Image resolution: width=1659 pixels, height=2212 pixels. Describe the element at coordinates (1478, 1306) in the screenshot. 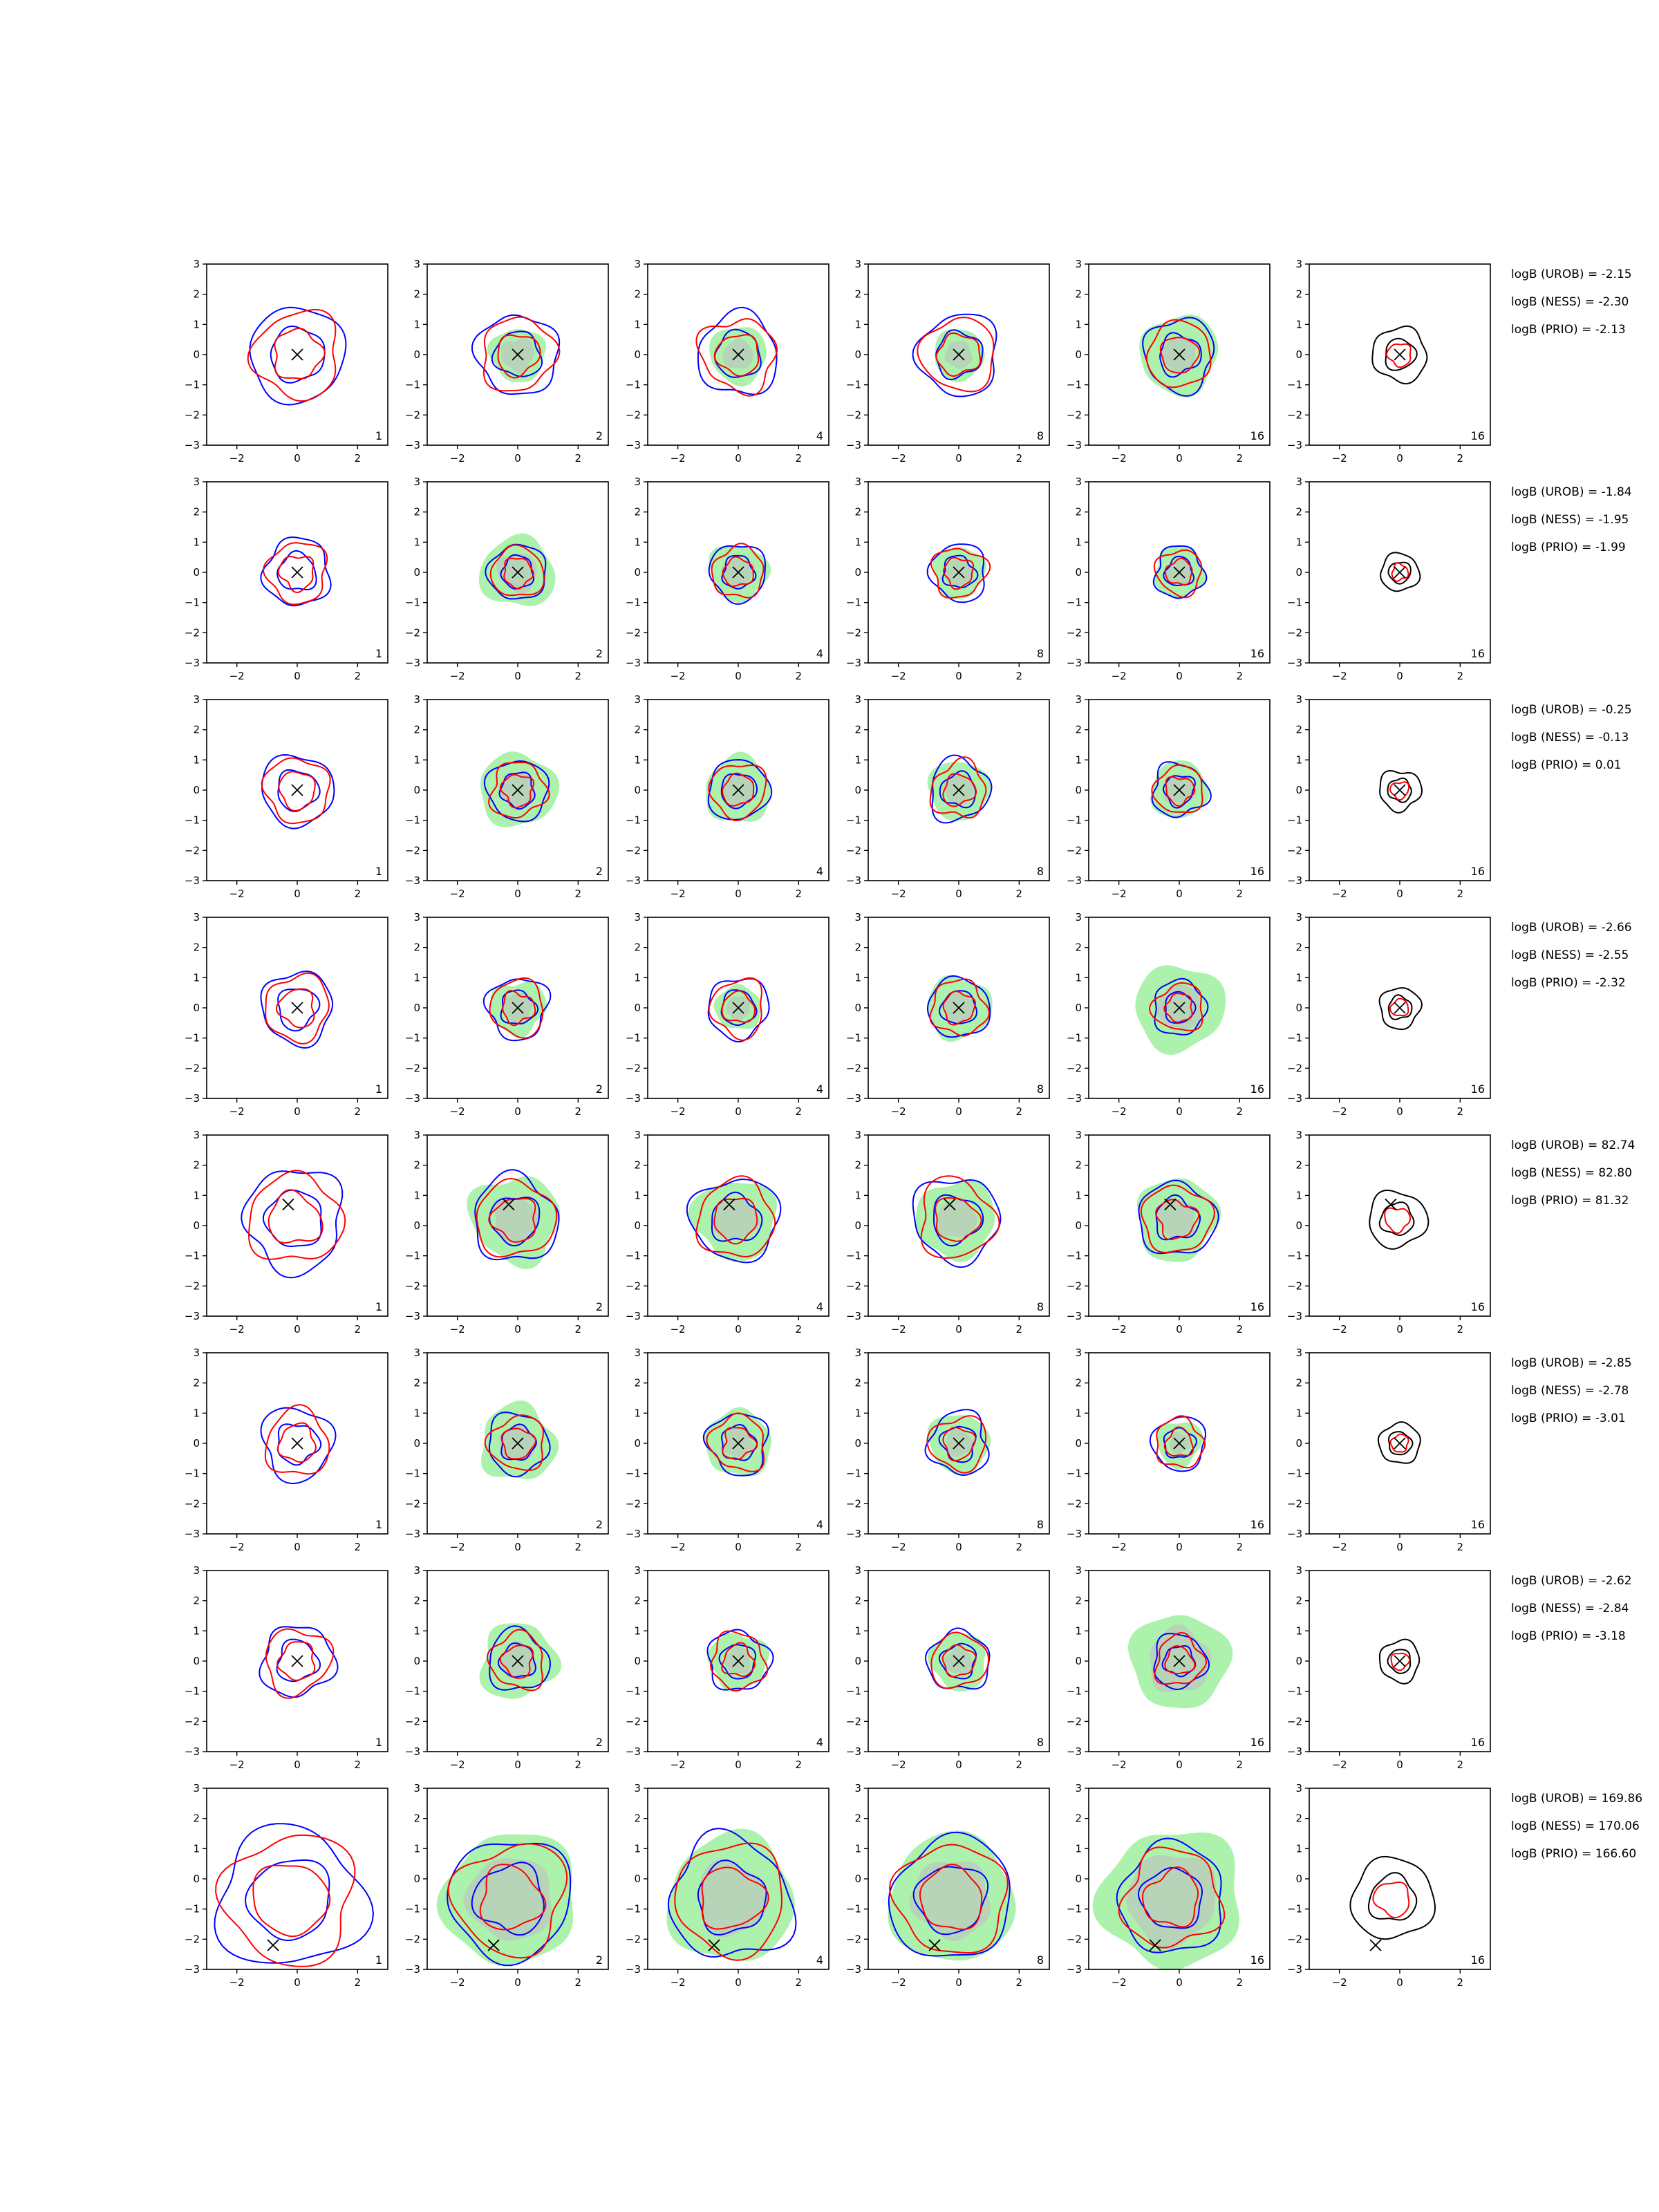

I see `panel-corner-label: 16` at that location.